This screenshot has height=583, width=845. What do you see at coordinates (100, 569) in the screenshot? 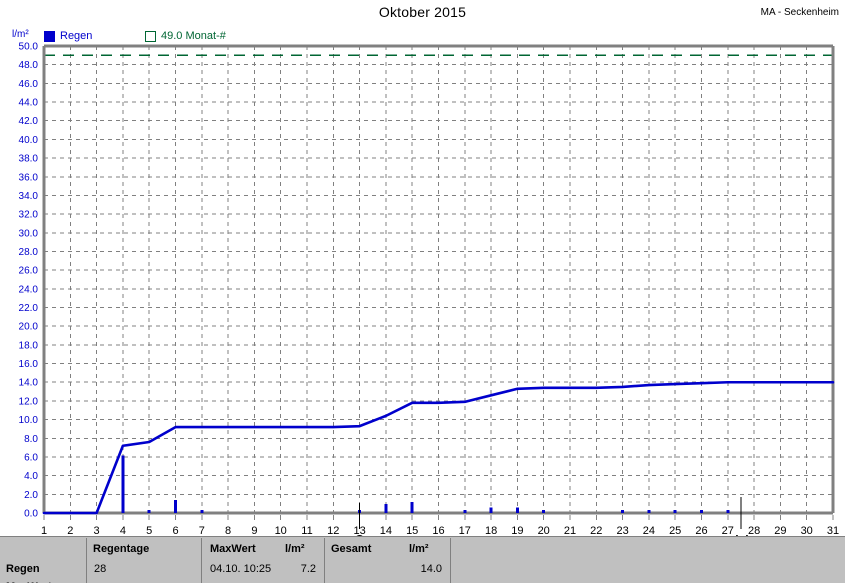
I see `statusbar-value-regentage: 28` at bounding box center [100, 569].